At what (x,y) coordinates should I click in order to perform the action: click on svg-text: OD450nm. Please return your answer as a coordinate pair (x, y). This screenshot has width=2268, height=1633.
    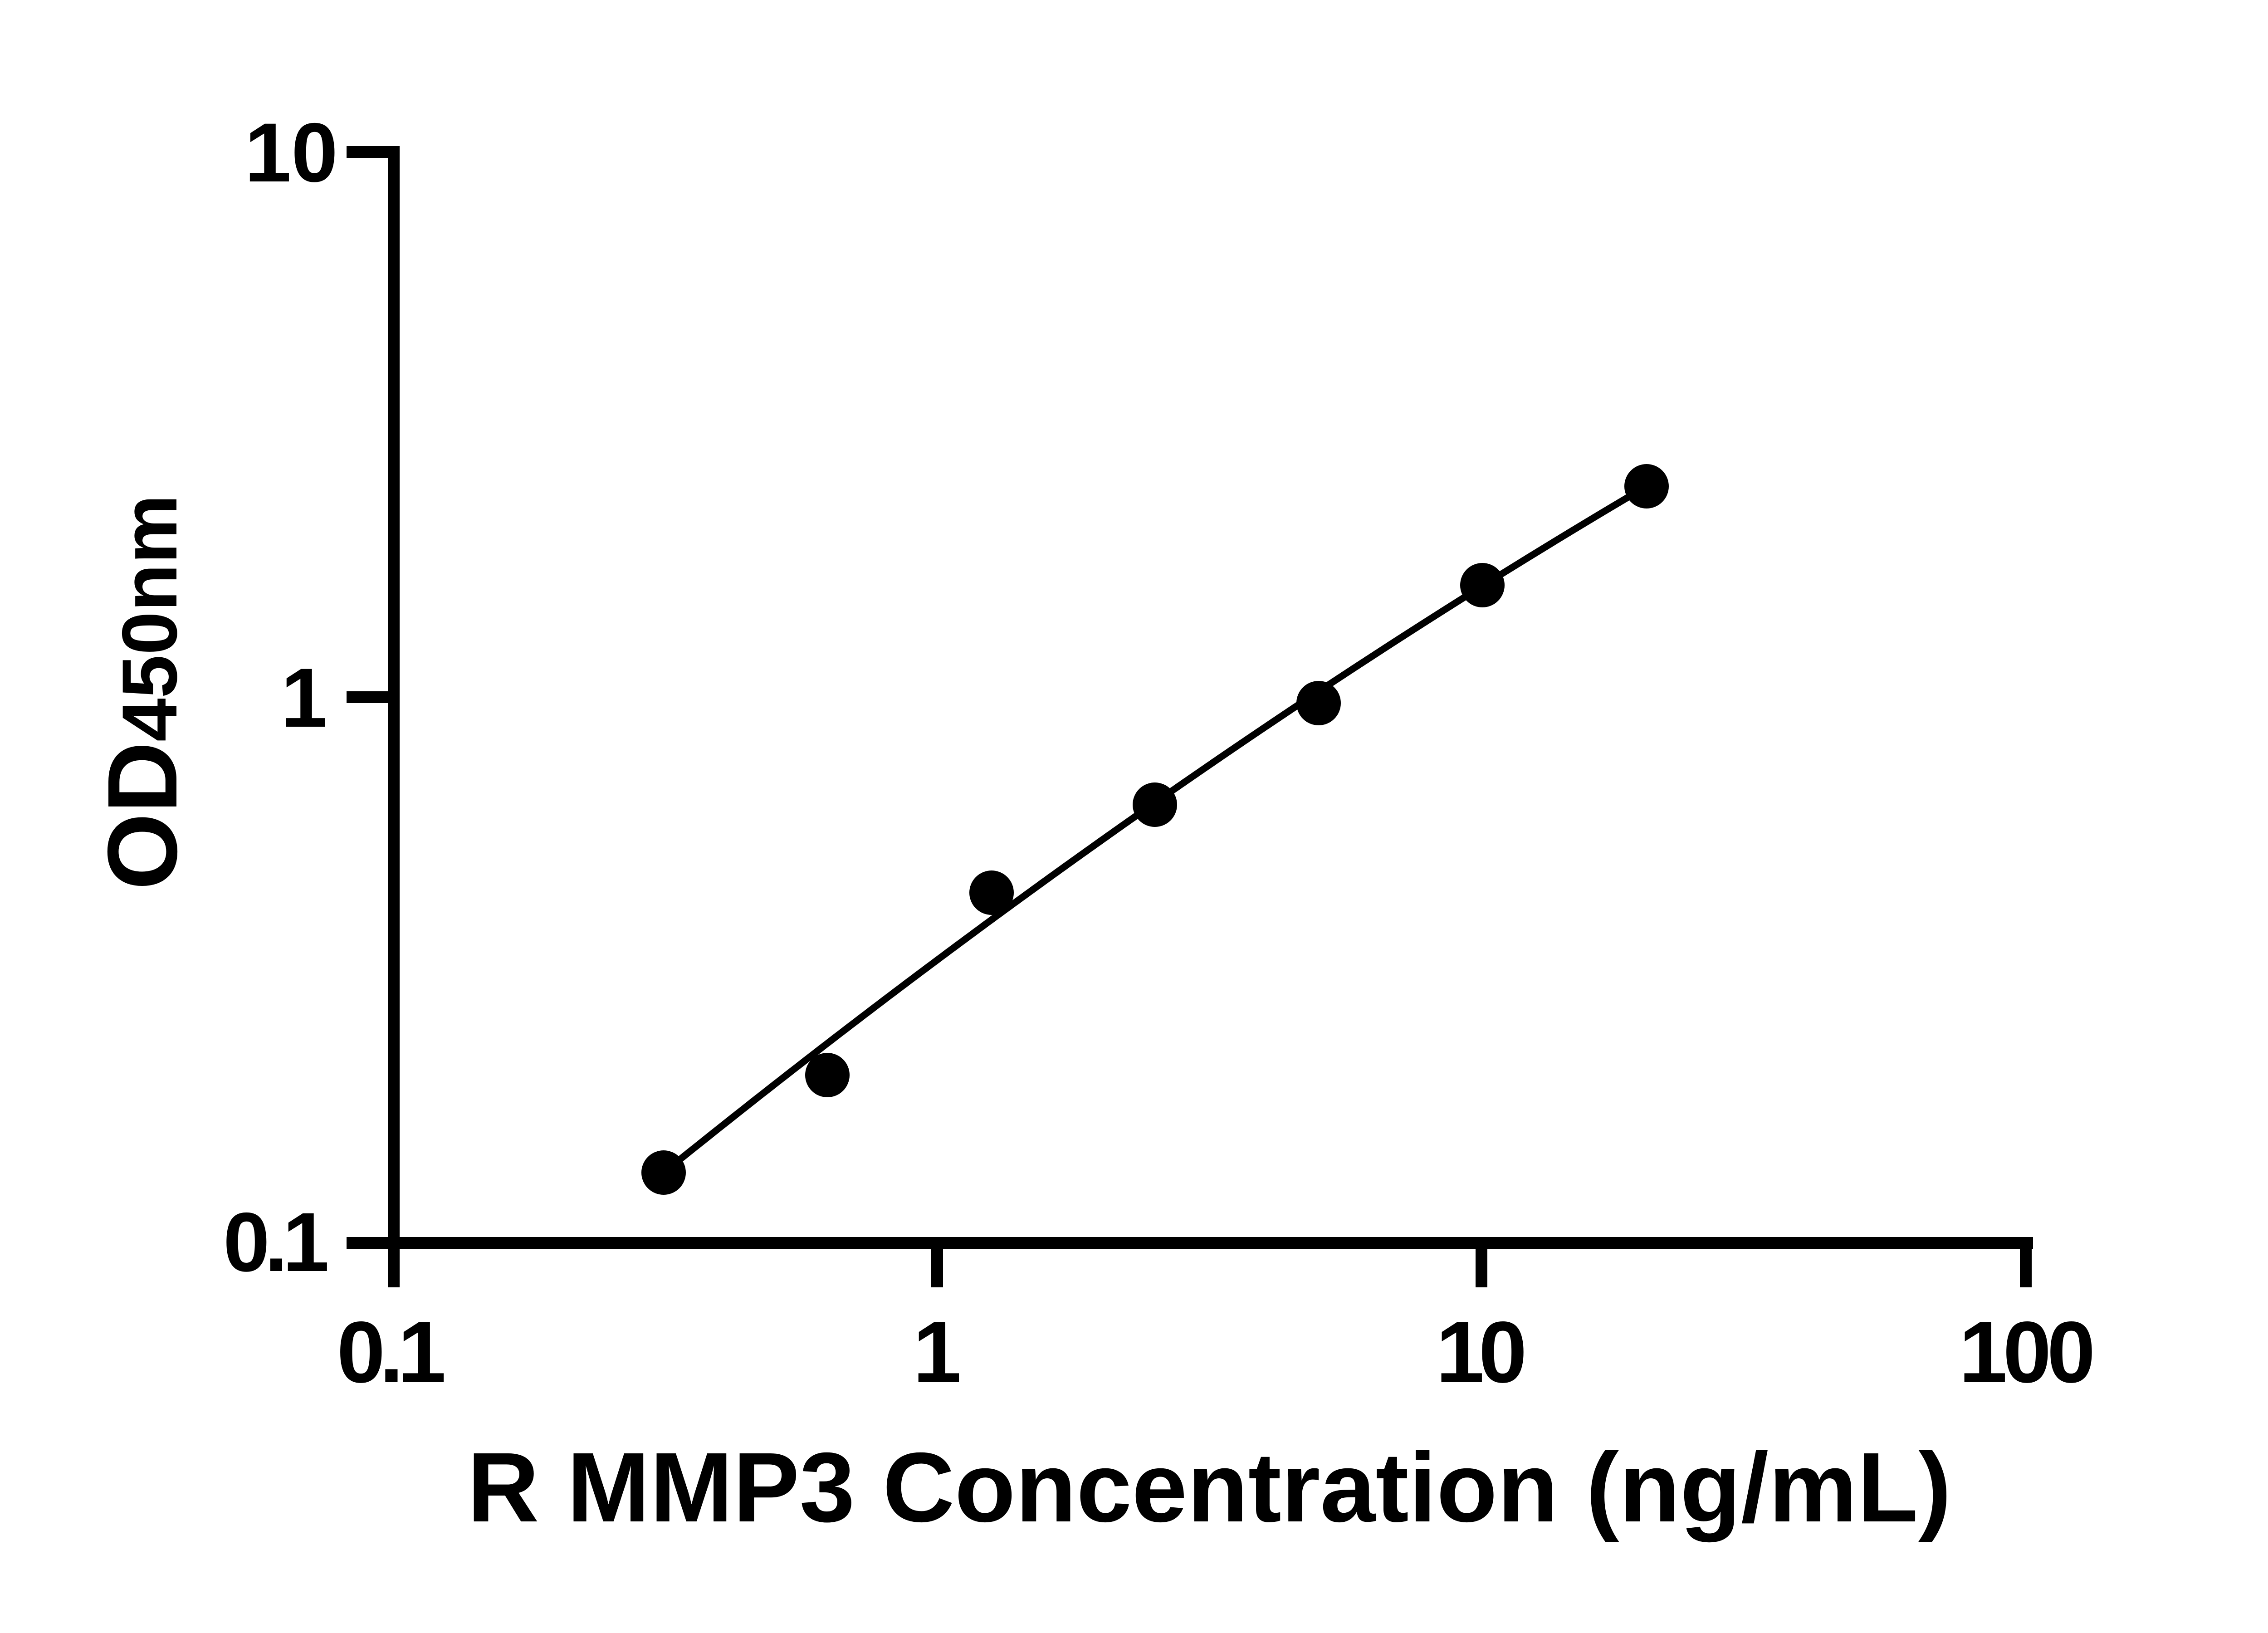
    Looking at the image, I should click on (143, 692).